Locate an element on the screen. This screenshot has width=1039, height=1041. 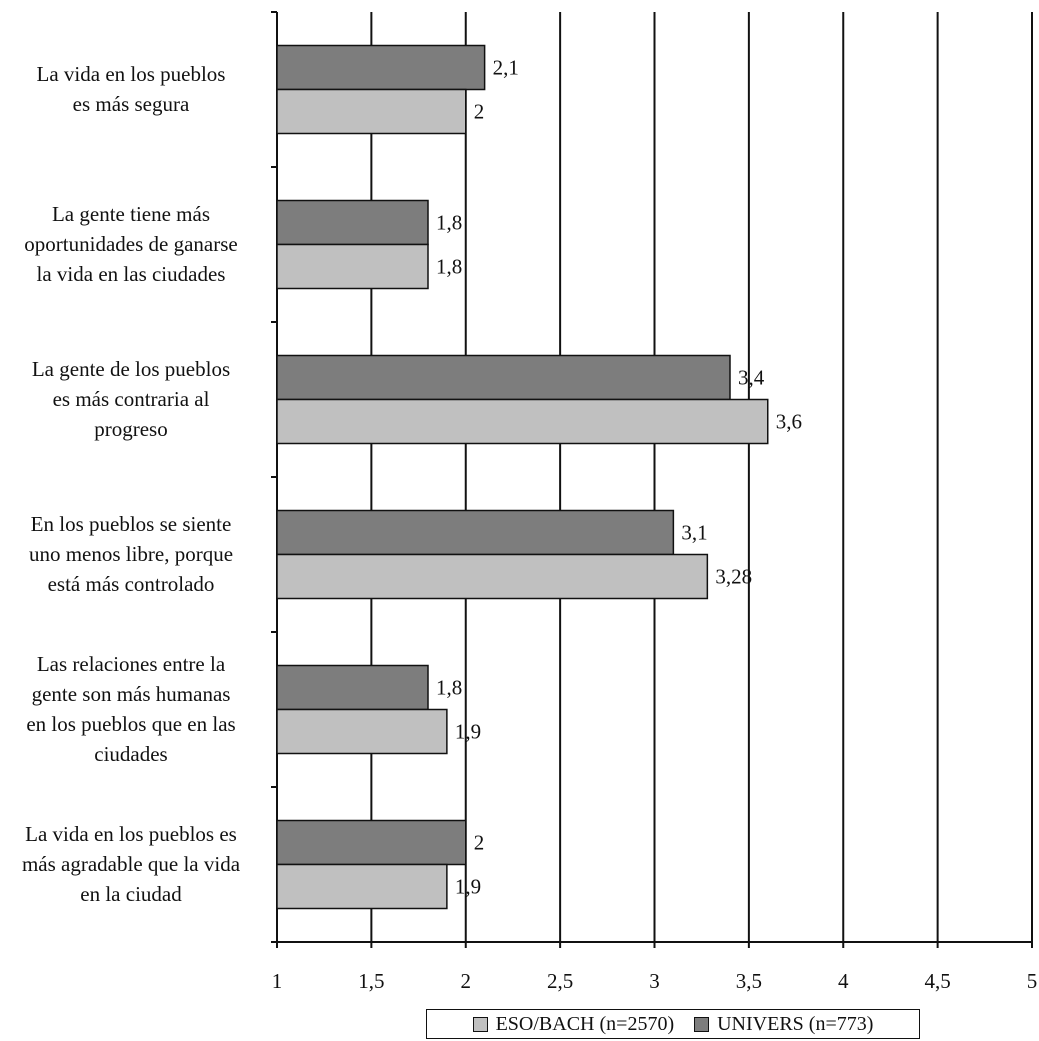
x-tick-label: 2,5 is located at coordinates (560, 981).